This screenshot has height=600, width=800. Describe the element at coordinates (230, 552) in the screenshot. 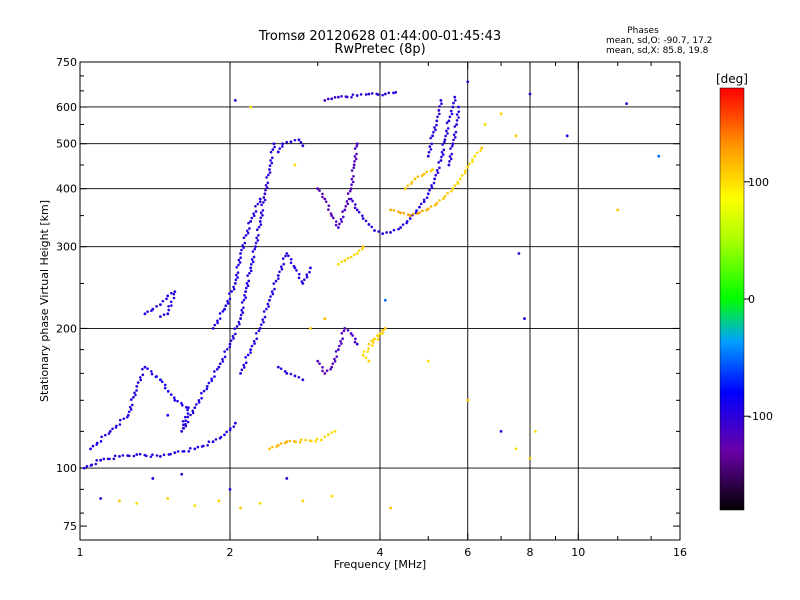

I see `x-tick-label: 2` at that location.